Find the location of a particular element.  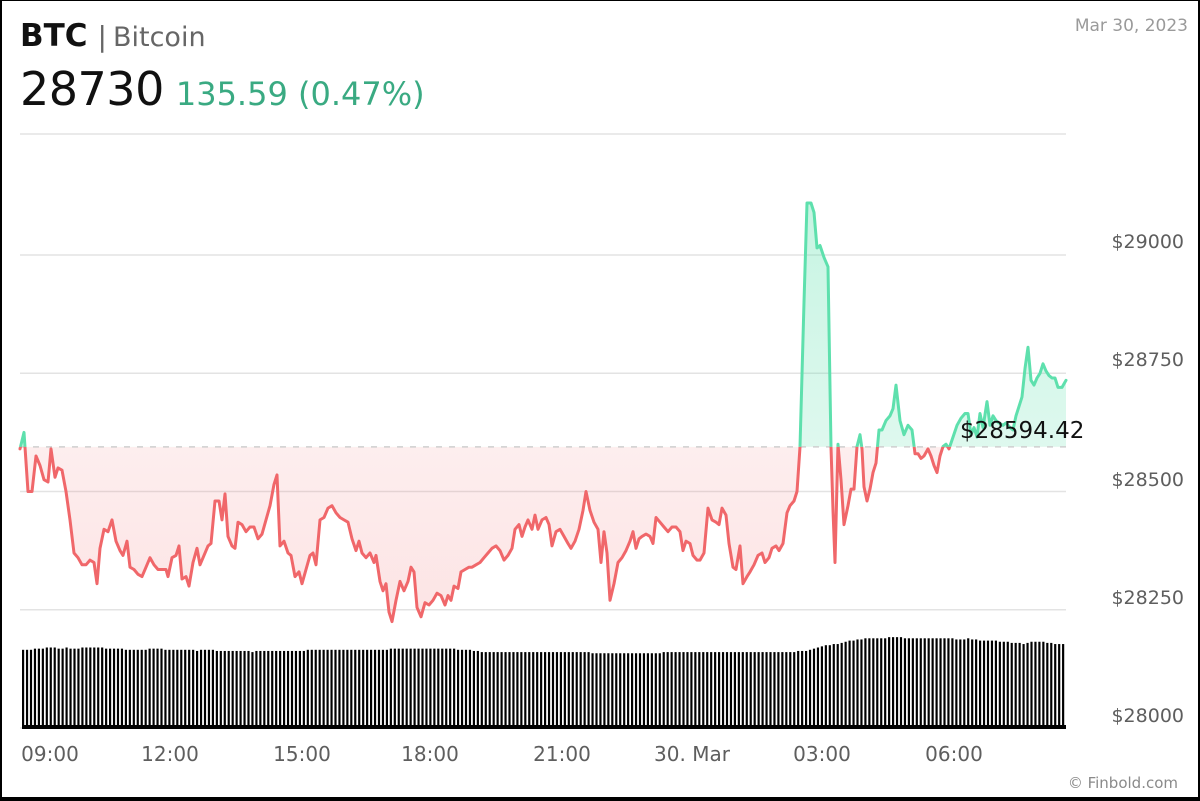

x-tick-1200: 12:00 is located at coordinates (170, 754).